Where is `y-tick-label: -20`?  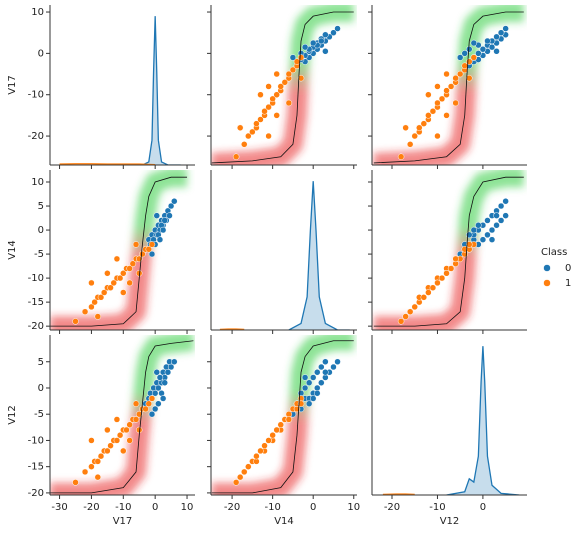
y-tick-label: -20 is located at coordinates (36, 493).